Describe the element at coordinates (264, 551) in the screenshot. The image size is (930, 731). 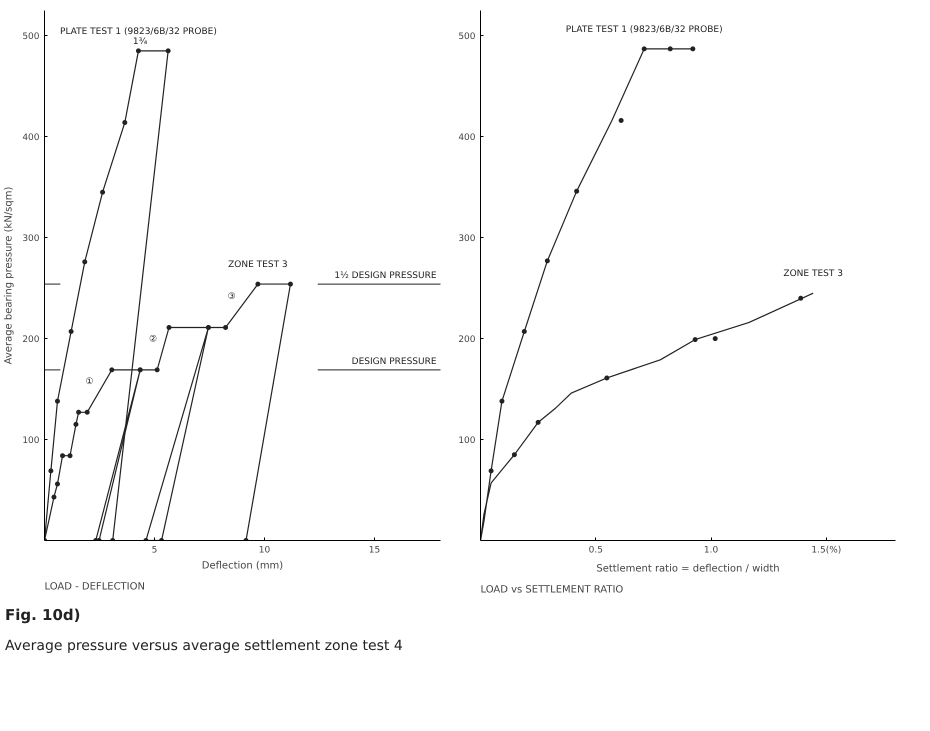
I see `x-tick-label: 10` at that location.